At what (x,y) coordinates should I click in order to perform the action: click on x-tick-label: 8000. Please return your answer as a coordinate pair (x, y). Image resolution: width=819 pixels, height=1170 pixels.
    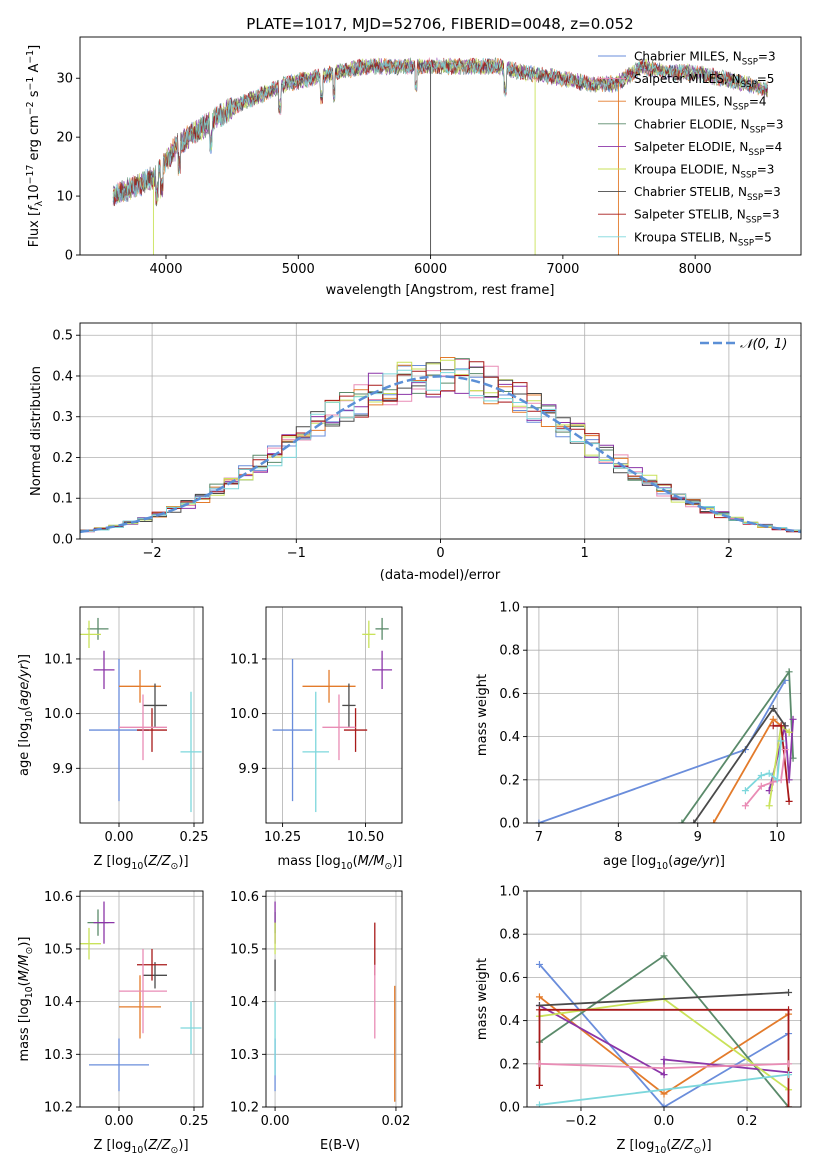
    Looking at the image, I should click on (695, 269).